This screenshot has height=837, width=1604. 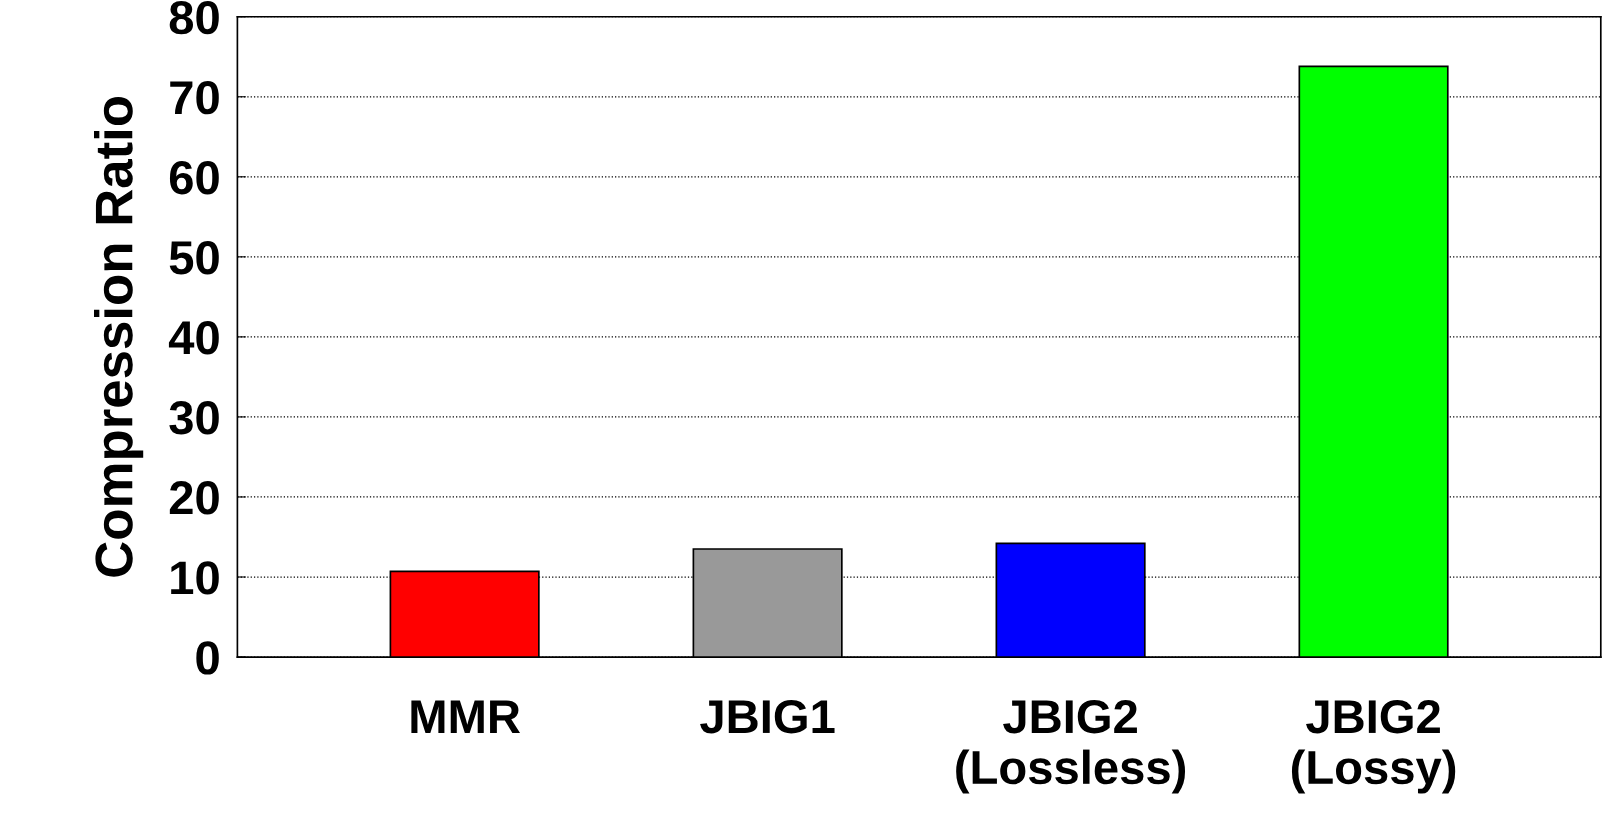 What do you see at coordinates (193, 338) in the screenshot?
I see `y-tick-label: 40` at bounding box center [193, 338].